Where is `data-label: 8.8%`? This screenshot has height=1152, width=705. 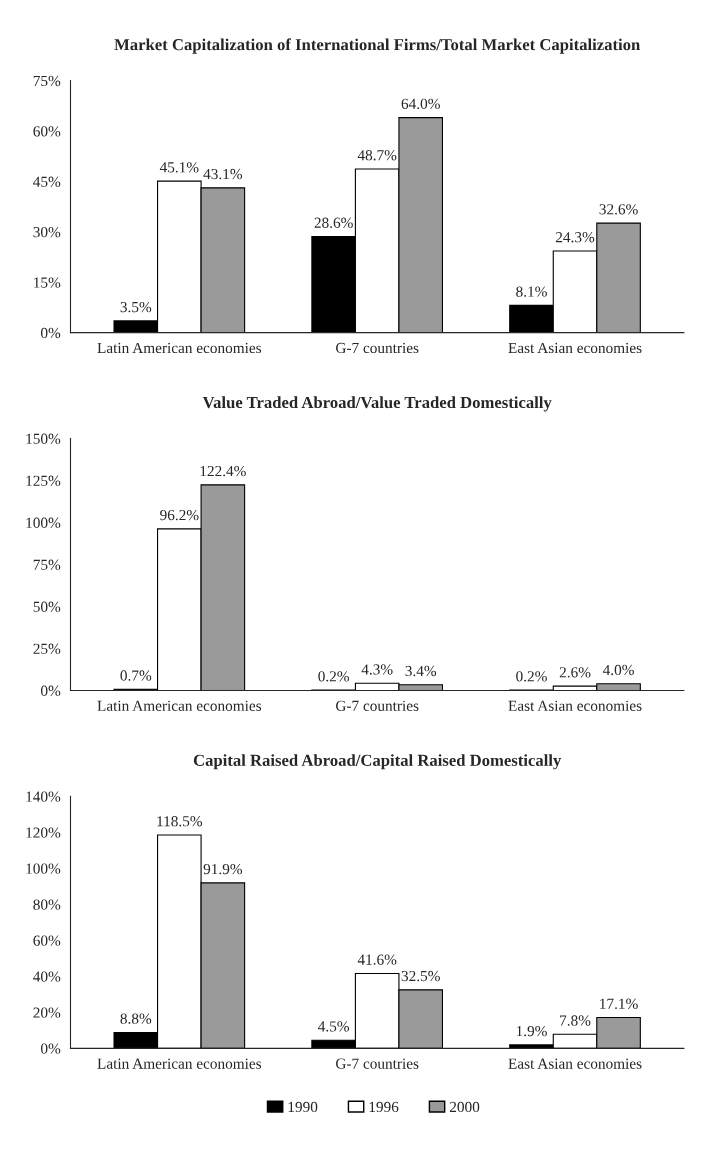
data-label: 8.8% is located at coordinates (136, 1018).